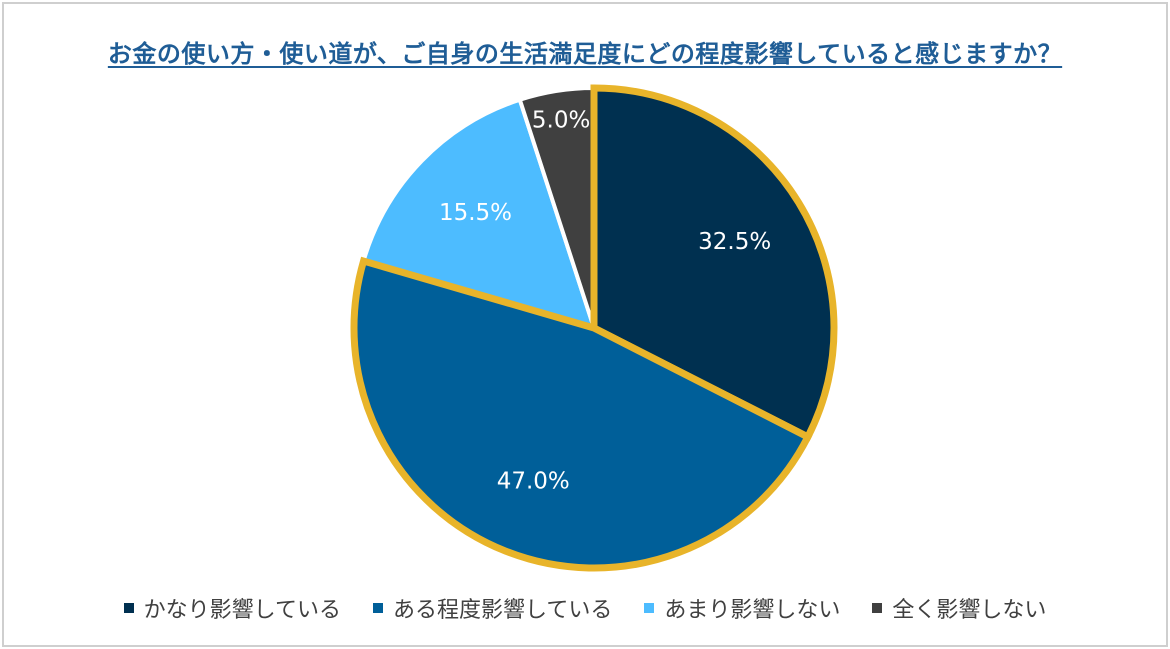 Image resolution: width=1170 pixels, height=649 pixels. Describe the element at coordinates (475, 213) in the screenshot. I see `slice-label-2: 15.5%` at that location.